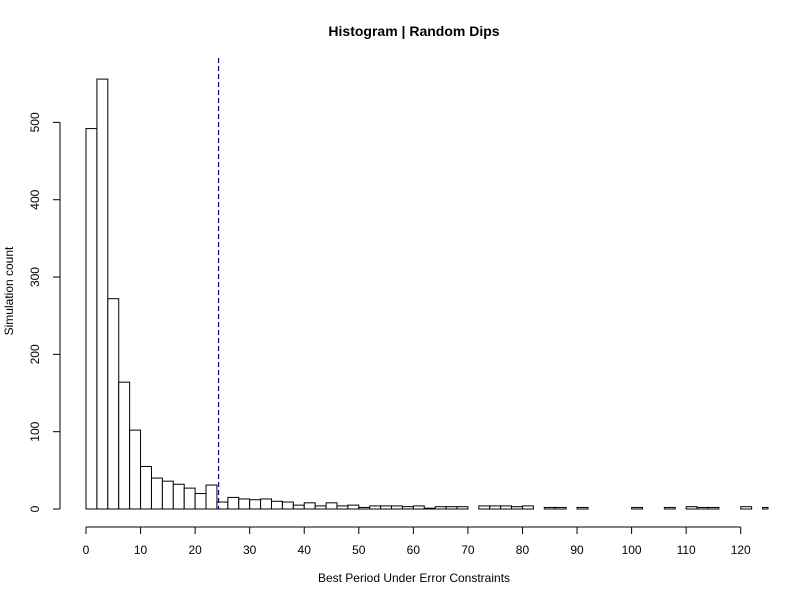 The image size is (800, 600). What do you see at coordinates (468, 550) in the screenshot?
I see `x-tick-label: 70` at bounding box center [468, 550].